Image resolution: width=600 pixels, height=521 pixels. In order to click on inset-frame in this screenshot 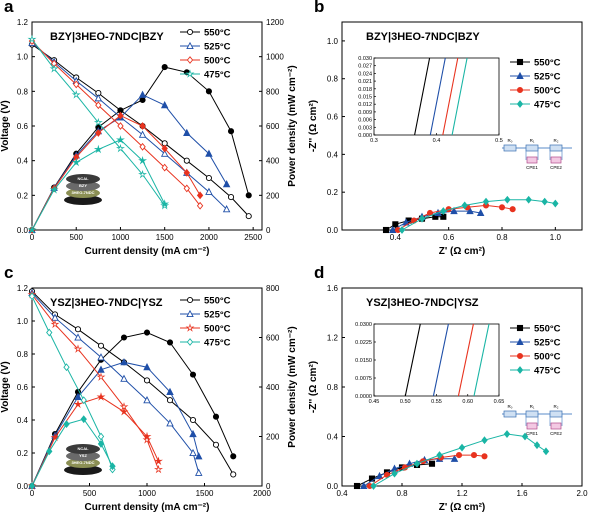, I will do `click(436, 360)`.